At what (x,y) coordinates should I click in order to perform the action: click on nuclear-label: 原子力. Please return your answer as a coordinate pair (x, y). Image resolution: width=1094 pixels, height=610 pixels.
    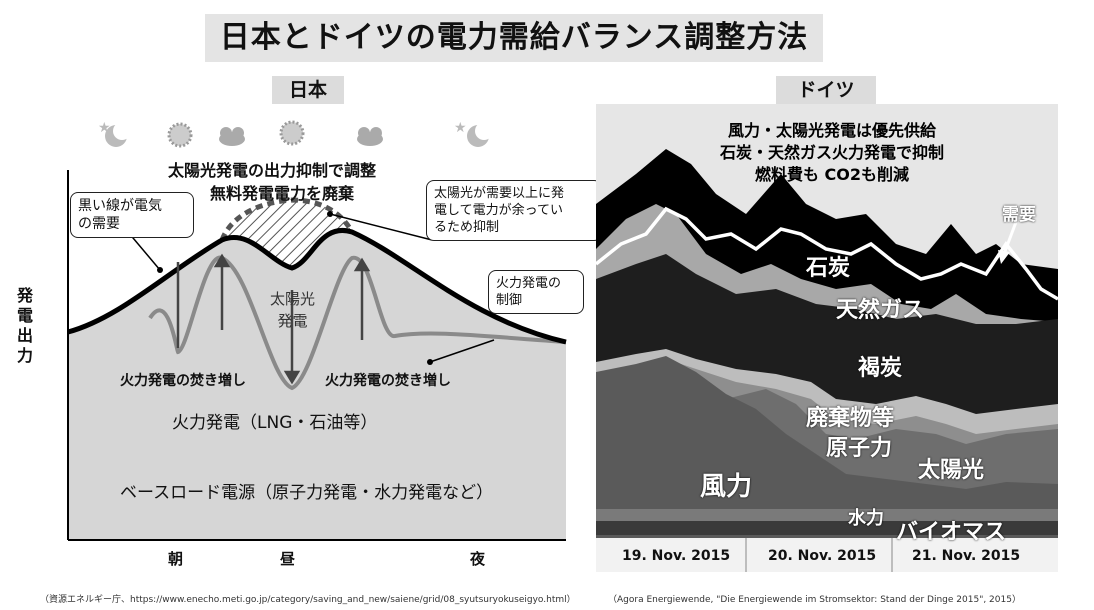
    Looking at the image, I should click on (859, 448).